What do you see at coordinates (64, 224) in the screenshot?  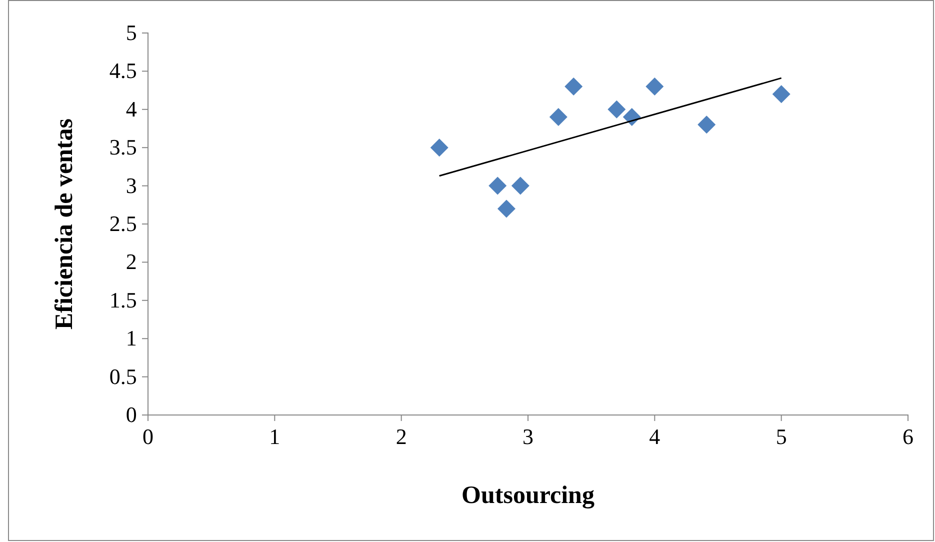 I see `y-axis-title: Eficiencia de ventas` at bounding box center [64, 224].